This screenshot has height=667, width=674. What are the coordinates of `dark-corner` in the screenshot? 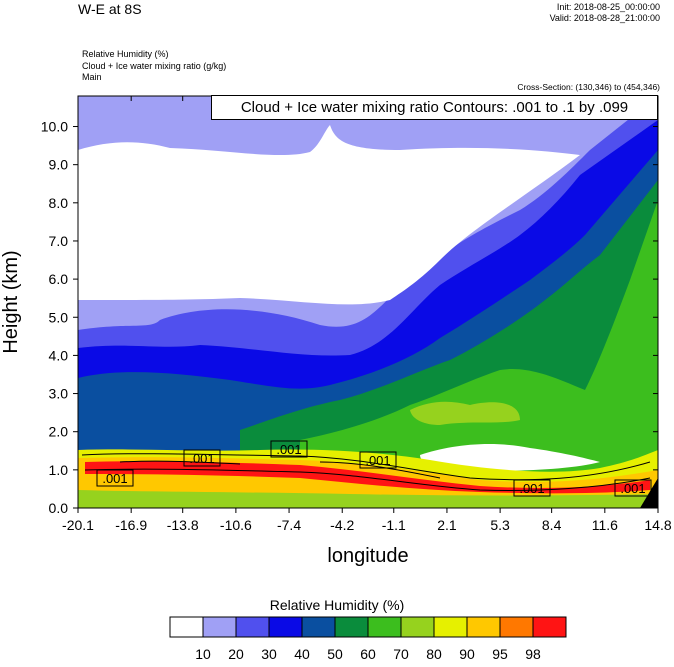 It's located at (649, 493).